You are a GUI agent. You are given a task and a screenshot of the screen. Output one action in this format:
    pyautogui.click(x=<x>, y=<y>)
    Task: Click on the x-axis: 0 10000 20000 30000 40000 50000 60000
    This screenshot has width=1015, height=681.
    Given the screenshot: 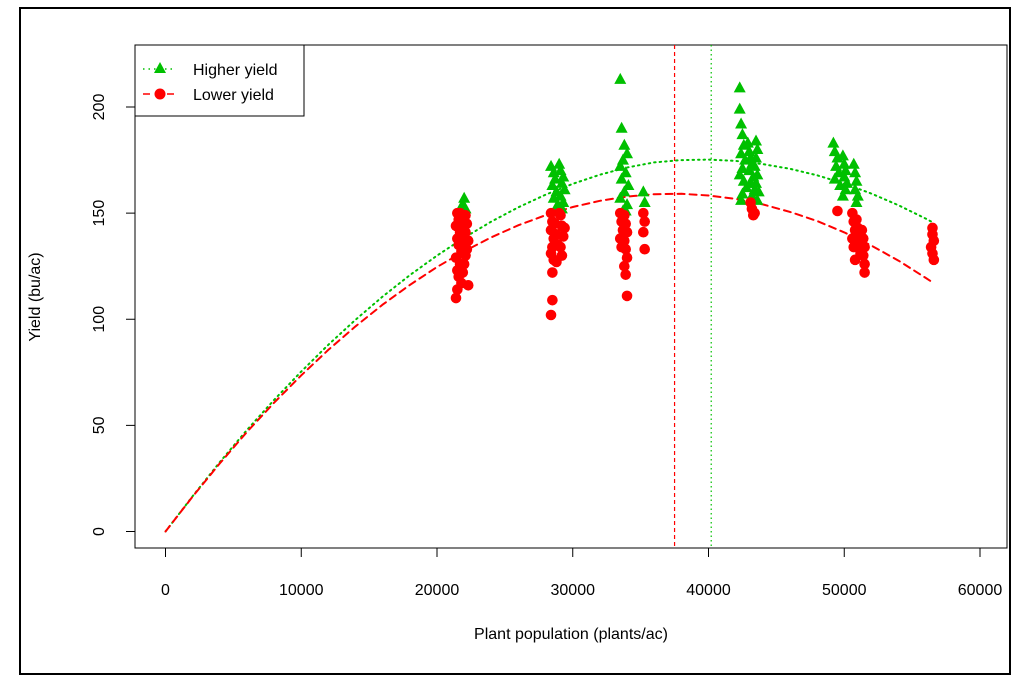 What is the action you would take?
    pyautogui.click(x=582, y=573)
    